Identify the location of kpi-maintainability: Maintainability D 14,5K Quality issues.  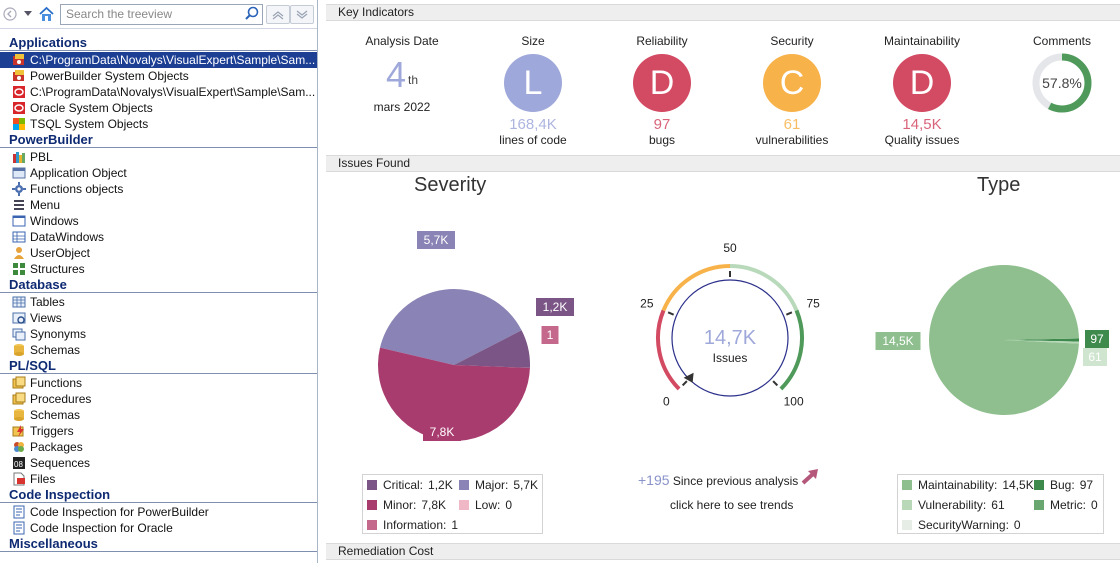
(922, 90).